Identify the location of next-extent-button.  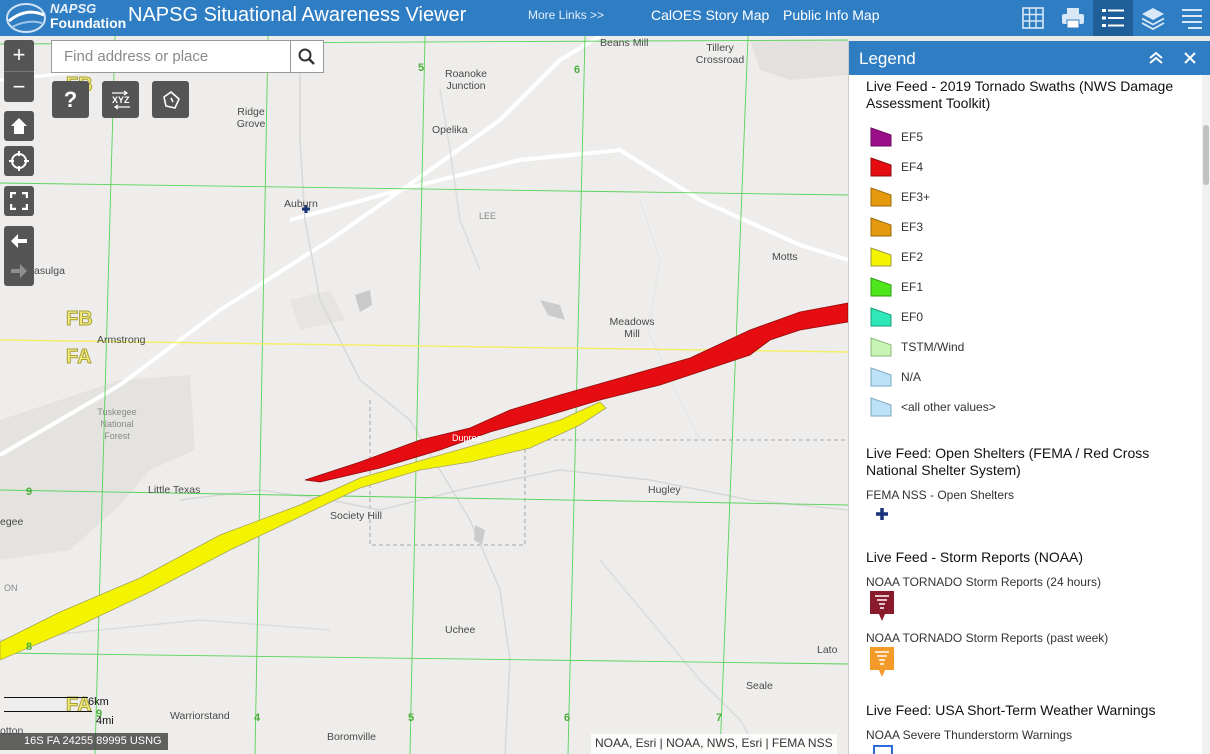
(19, 271).